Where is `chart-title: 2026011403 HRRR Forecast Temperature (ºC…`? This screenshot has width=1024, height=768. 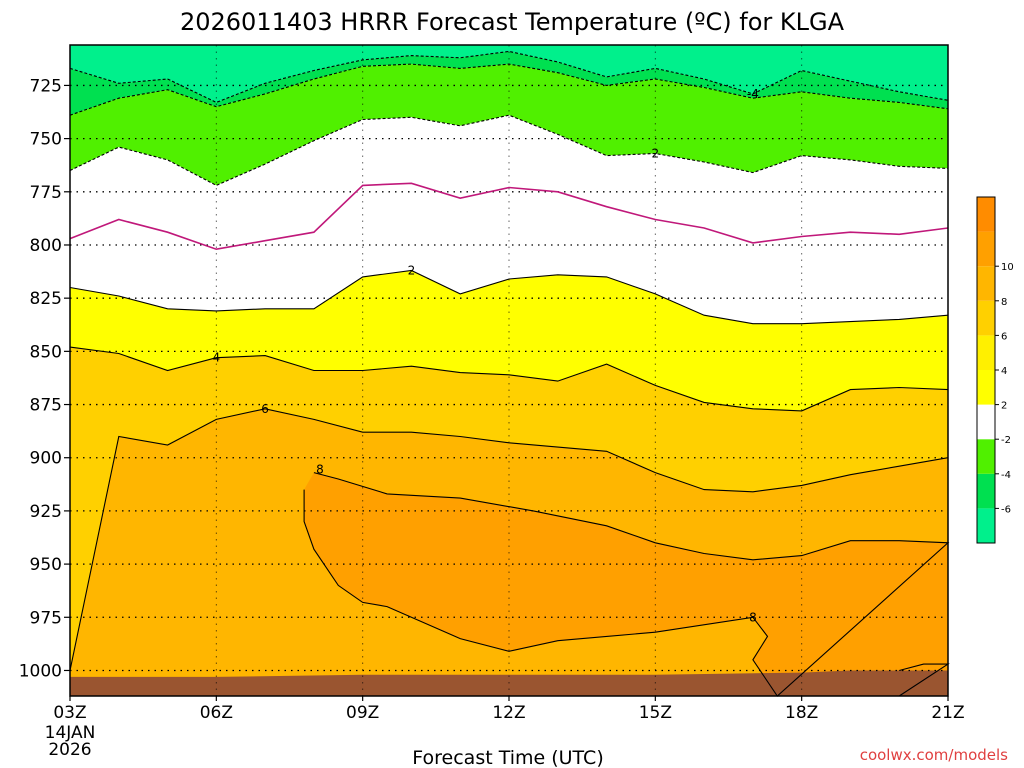 chart-title: 2026011403 HRRR Forecast Temperature (ºC… is located at coordinates (512, 22).